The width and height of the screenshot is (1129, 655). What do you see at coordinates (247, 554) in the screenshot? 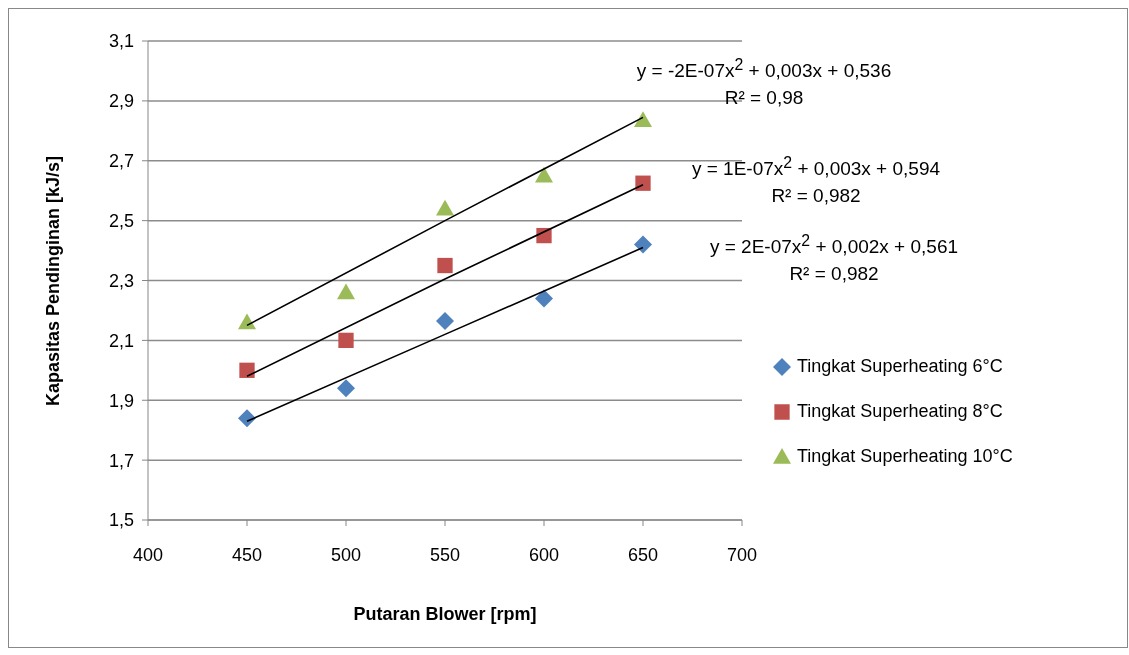
I see `x-tick-label: 450` at bounding box center [247, 554].